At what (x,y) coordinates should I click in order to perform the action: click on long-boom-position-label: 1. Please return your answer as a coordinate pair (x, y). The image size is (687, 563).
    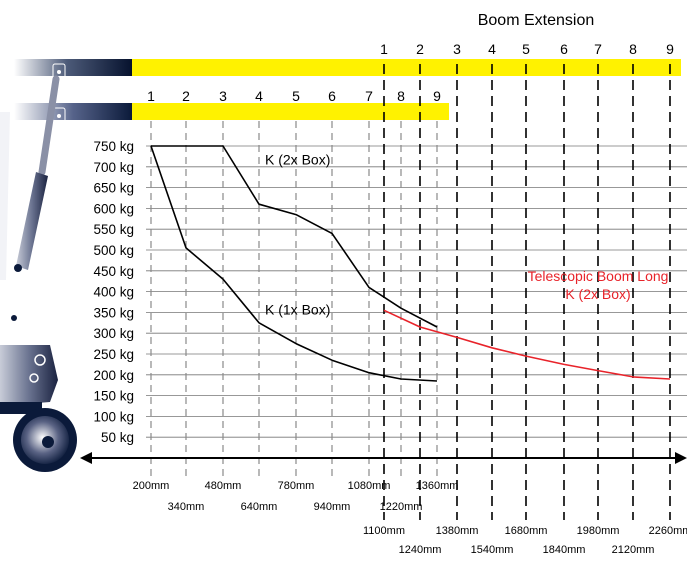
    Looking at the image, I should click on (384, 49).